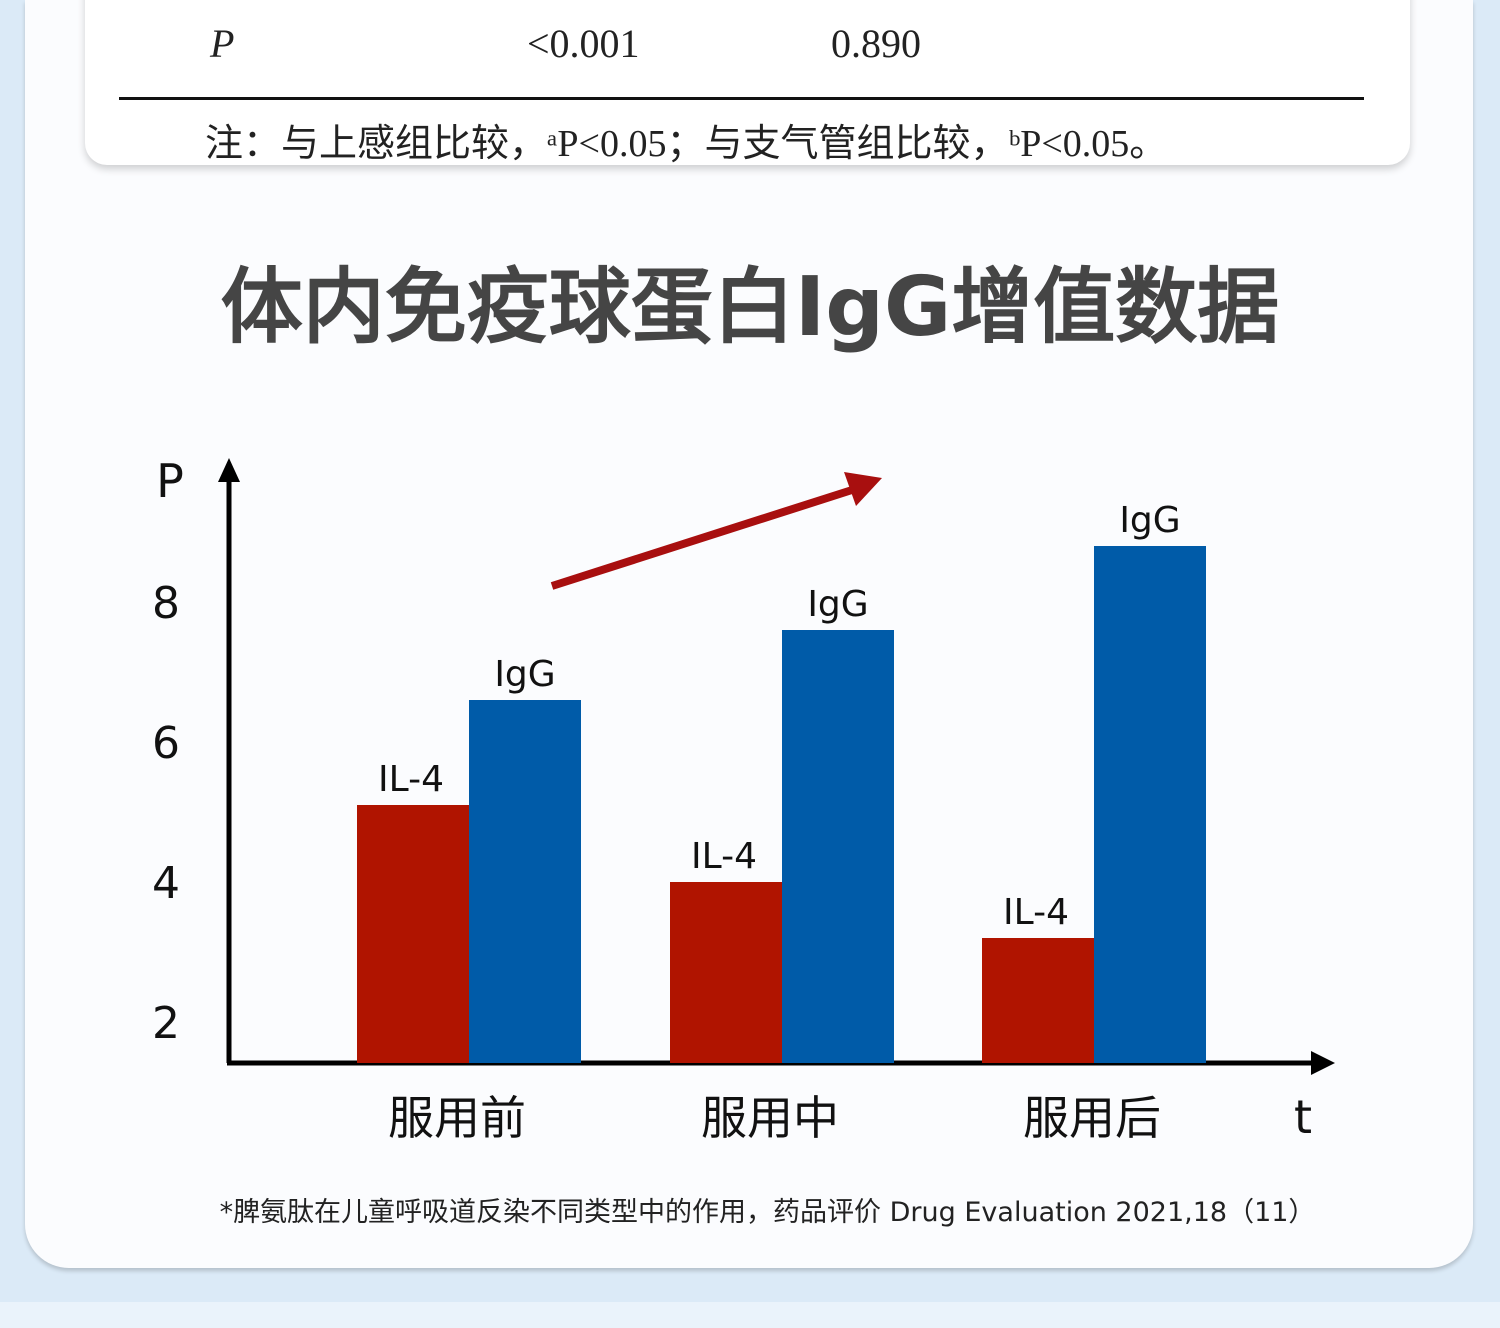 Image resolution: width=1500 pixels, height=1328 pixels. Describe the element at coordinates (863, 489) in the screenshot. I see `trend-arrow-head` at that location.